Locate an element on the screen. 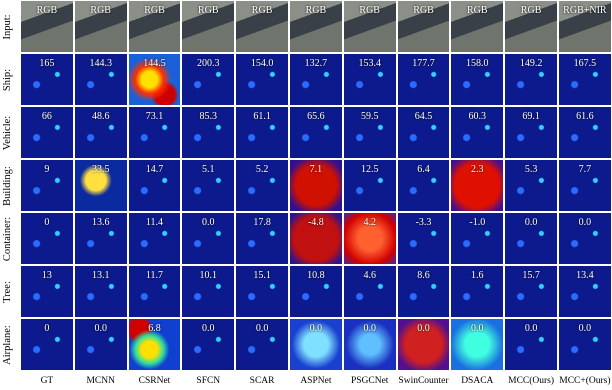  density-map: 73.1 is located at coordinates (154, 132).